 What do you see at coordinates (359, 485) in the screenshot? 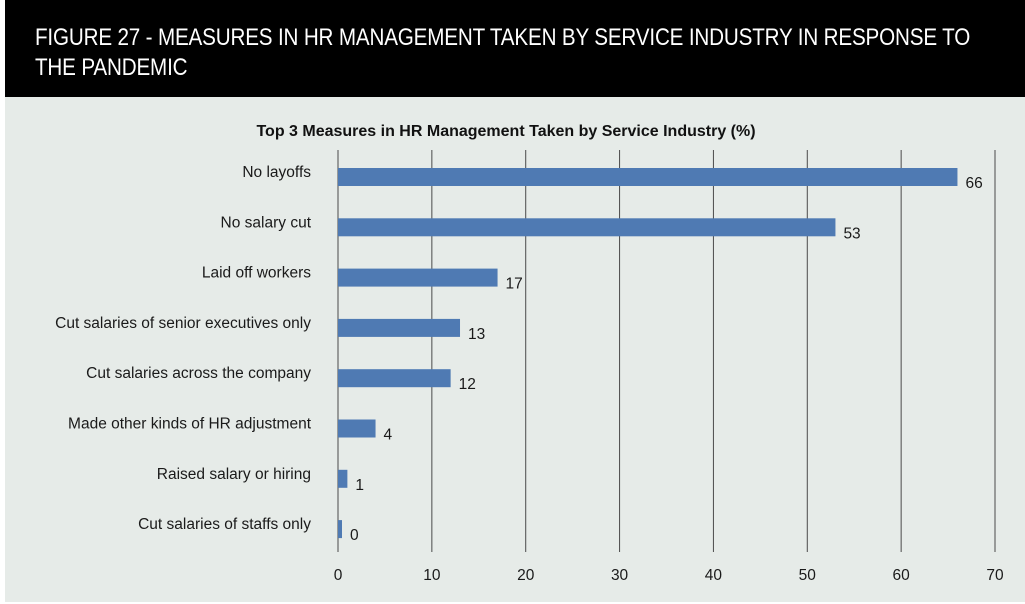
I see `value-label-7: 1` at bounding box center [359, 485].